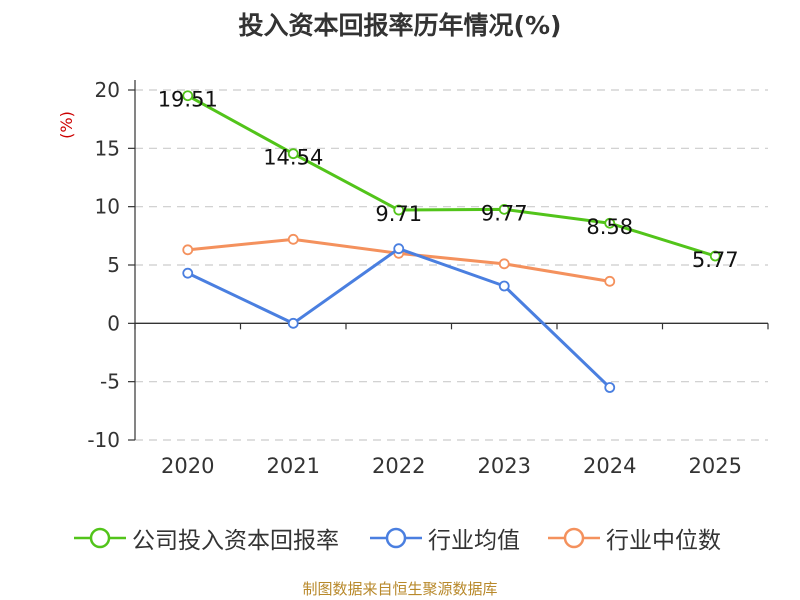 The width and height of the screenshot is (800, 600). I want to click on legend: 公司投入资本回报率 行业均值 行业中位数, so click(400, 538).